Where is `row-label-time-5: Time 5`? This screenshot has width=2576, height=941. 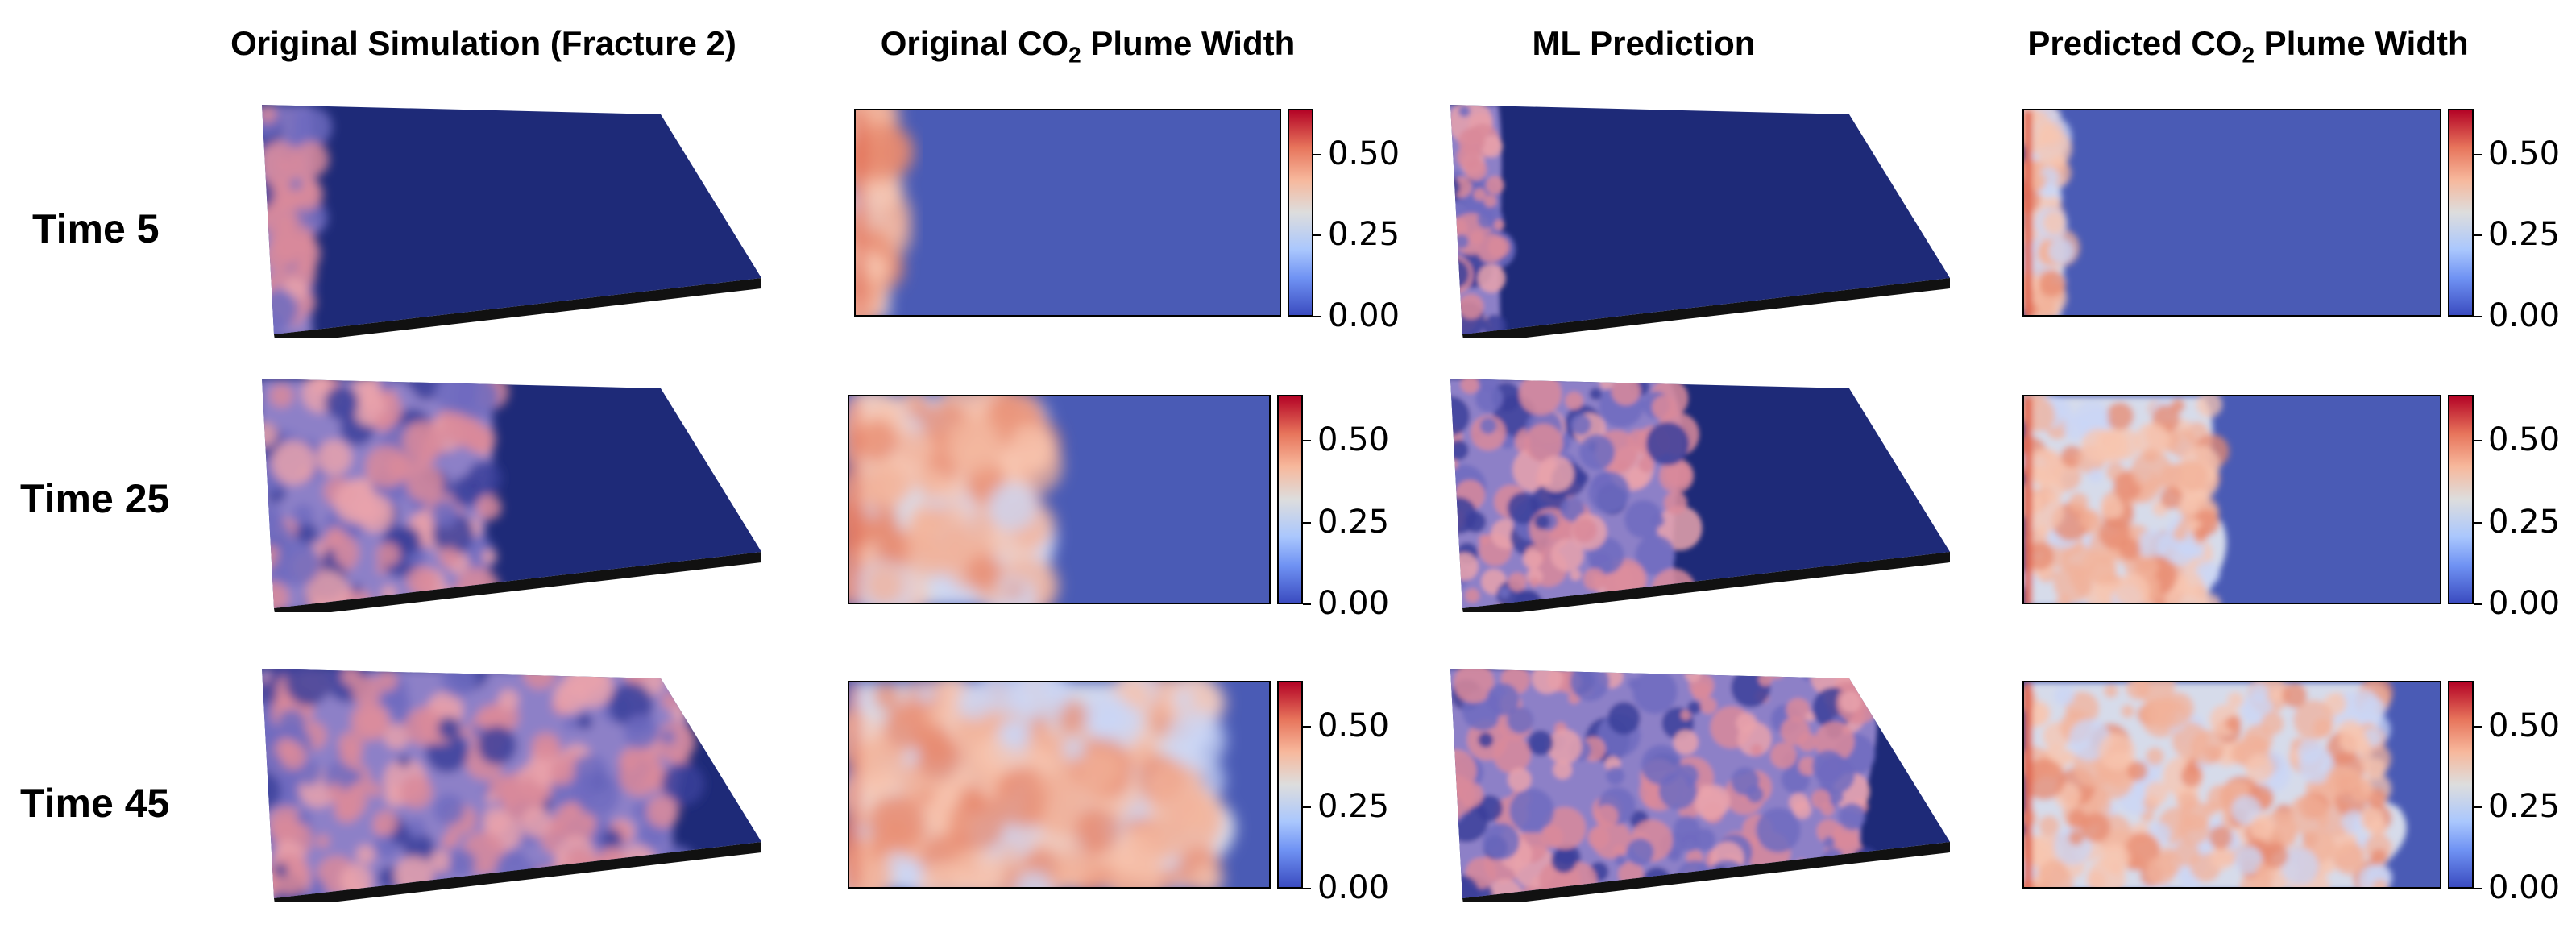 row-label-time-5: Time 5 is located at coordinates (96, 228).